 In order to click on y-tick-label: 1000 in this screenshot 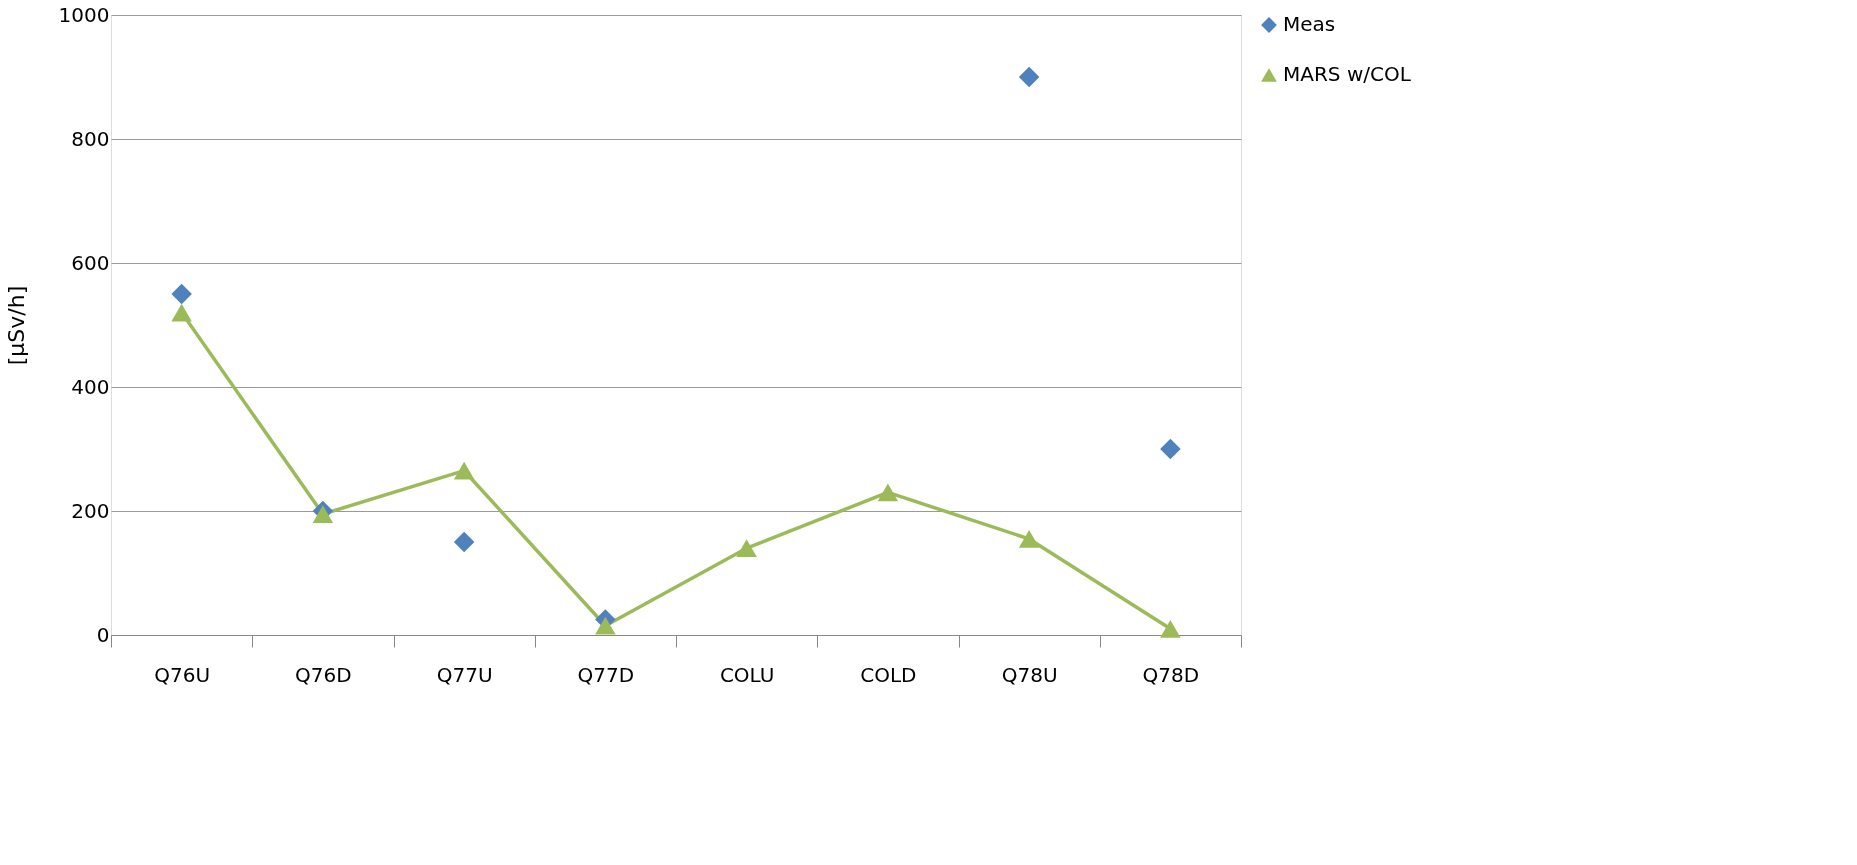, I will do `click(84, 14)`.